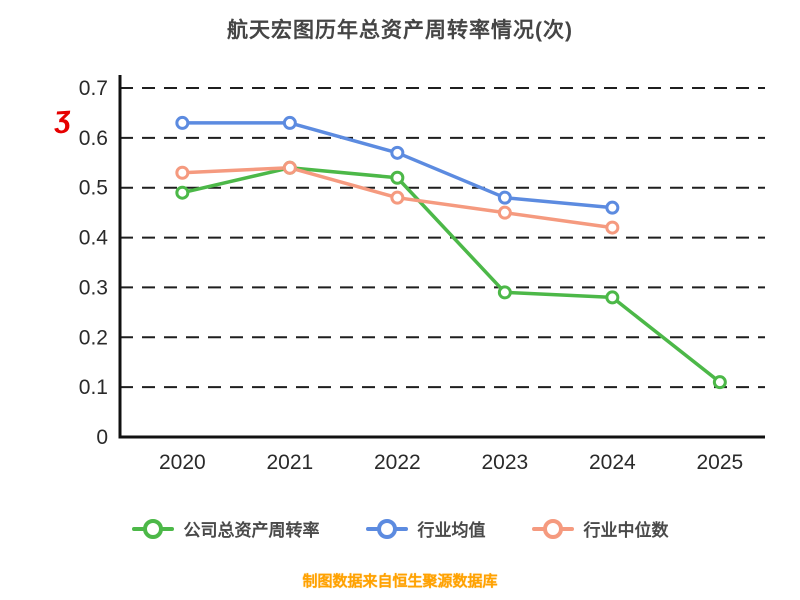 This screenshot has width=800, height=600. I want to click on svg-text: 0.3, so click(93, 287).